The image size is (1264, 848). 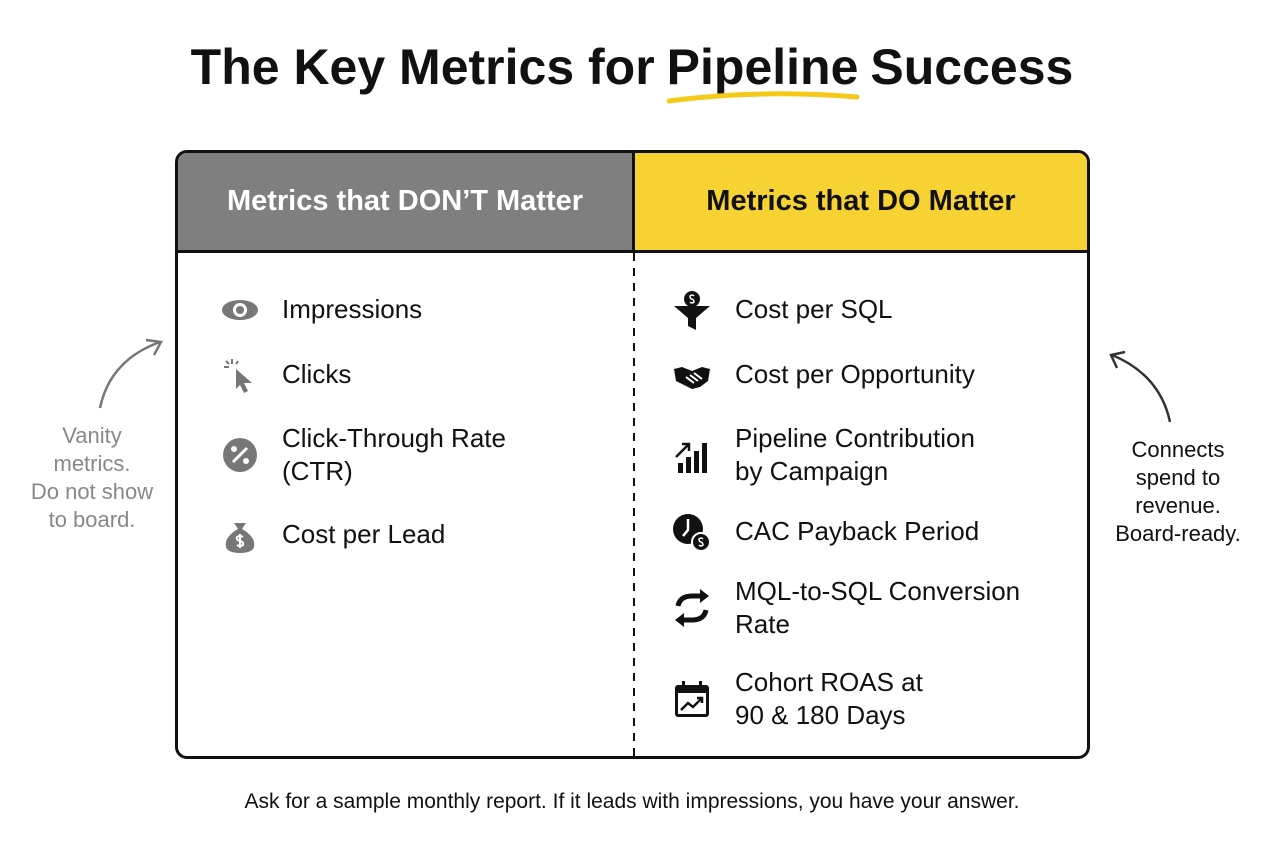 I want to click on metric-line: Cost per SQL, so click(x=814, y=309).